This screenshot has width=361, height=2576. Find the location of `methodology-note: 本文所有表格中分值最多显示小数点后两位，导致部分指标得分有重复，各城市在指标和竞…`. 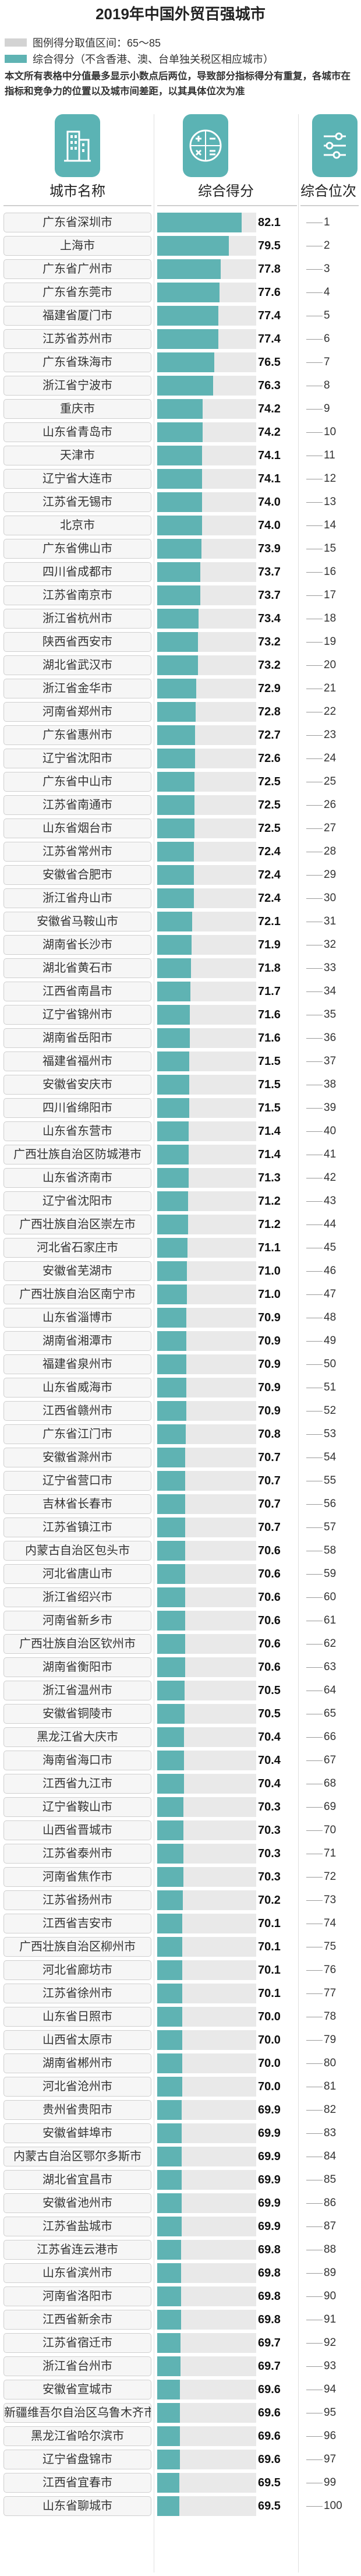

methodology-note: 本文所有表格中分值最多显示小数点后两位，导致部分指标得分有重复，各城市在指标和竞… is located at coordinates (178, 84).